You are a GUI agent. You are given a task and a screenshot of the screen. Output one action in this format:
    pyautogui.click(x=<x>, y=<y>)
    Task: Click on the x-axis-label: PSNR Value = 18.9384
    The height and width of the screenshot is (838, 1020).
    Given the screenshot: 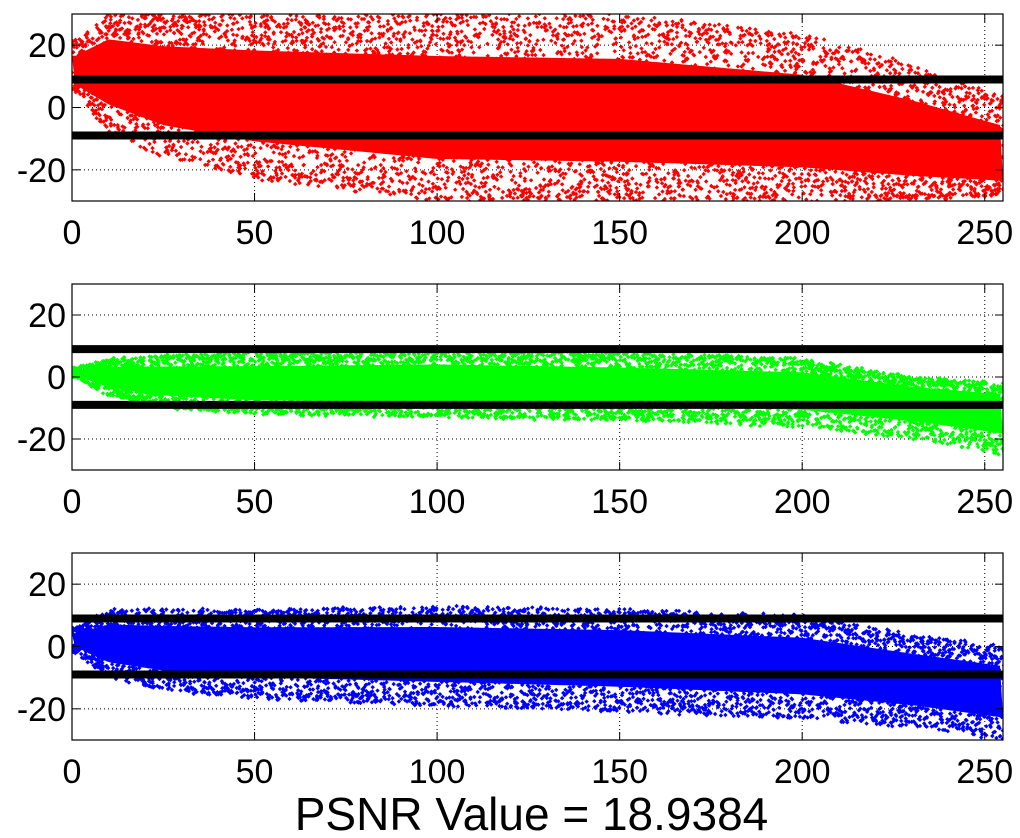 What is the action you would take?
    pyautogui.click(x=532, y=813)
    